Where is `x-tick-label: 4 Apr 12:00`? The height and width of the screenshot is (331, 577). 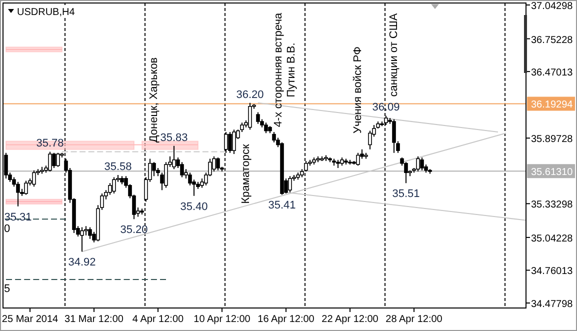
x-tick-label: 4 Apr 12:00 is located at coordinates (158, 319).